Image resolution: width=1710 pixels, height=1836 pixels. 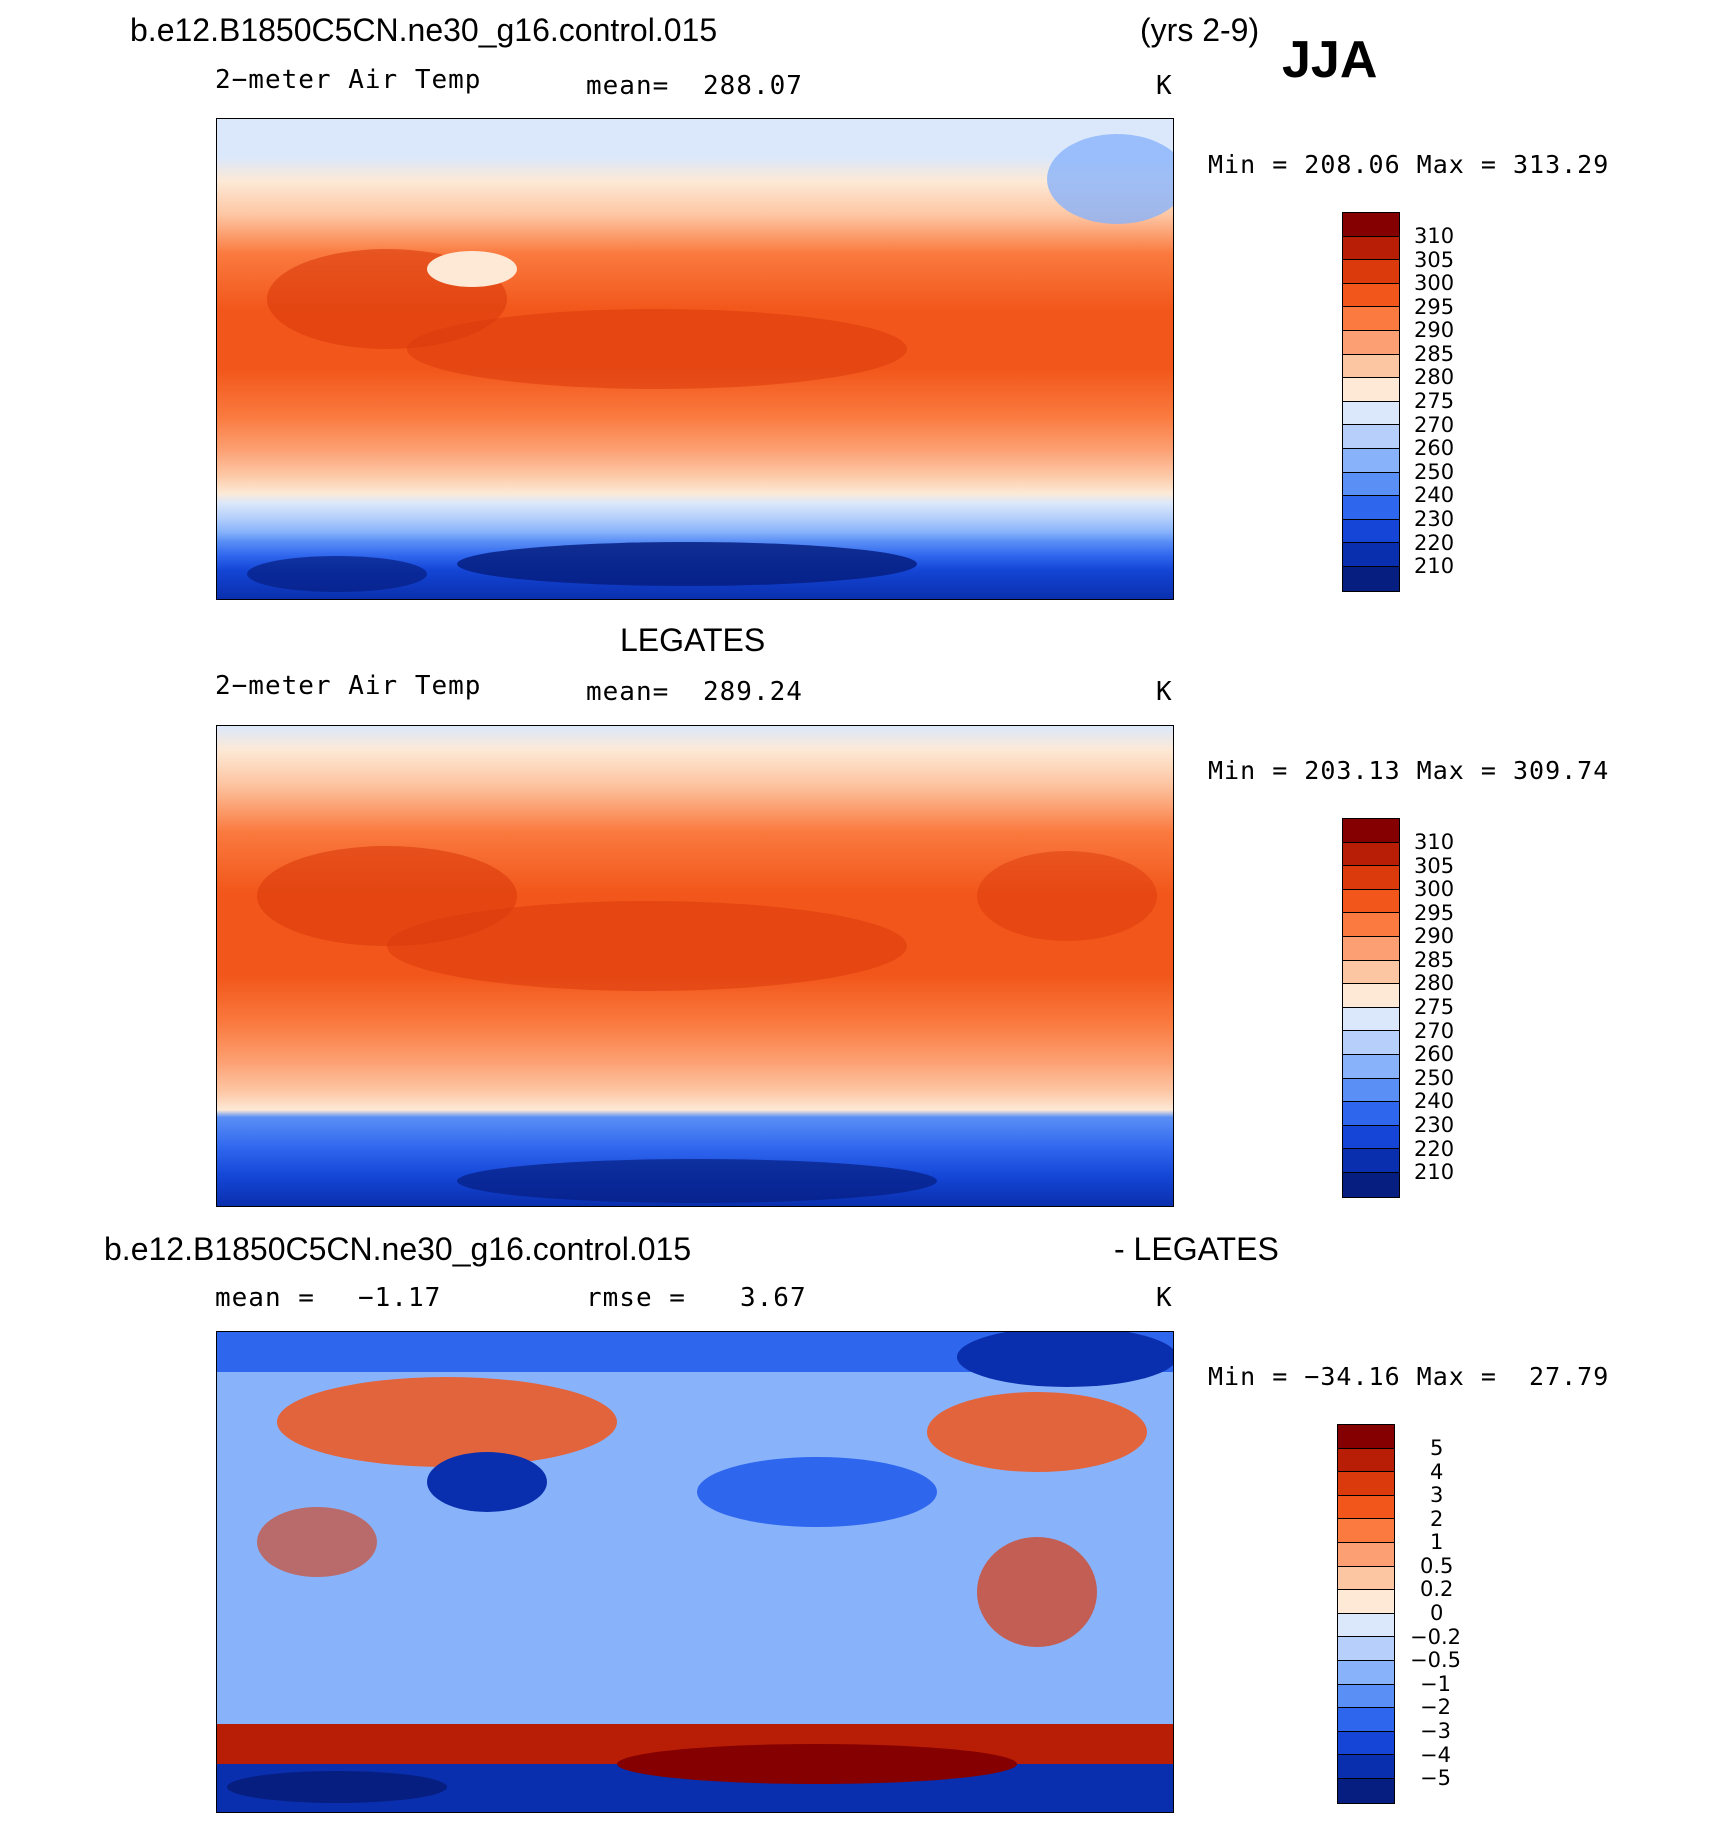 I want to click on panel3-map-field, so click(x=695, y=1572).